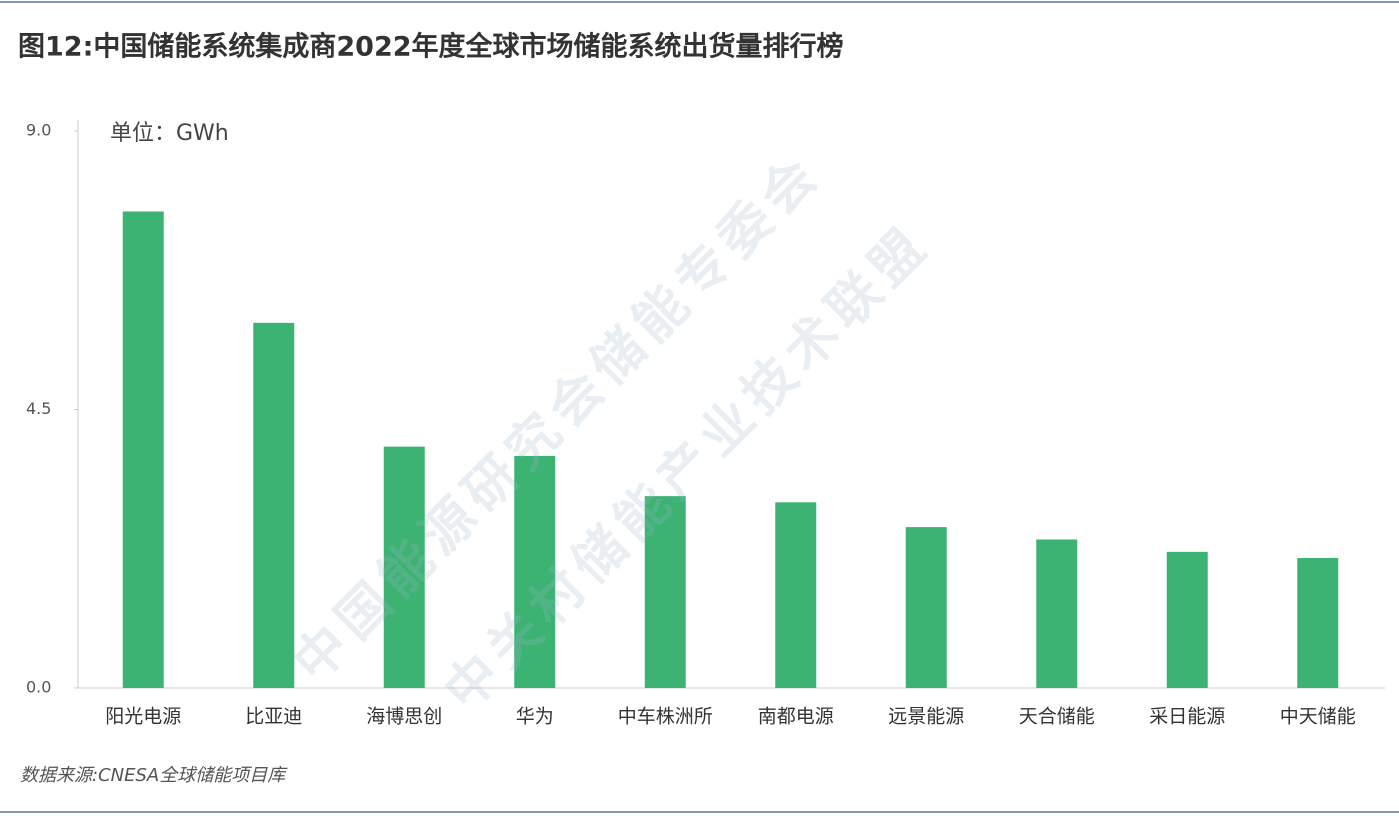  What do you see at coordinates (665, 717) in the screenshot?
I see `x-tick-label: 中车株洲所` at bounding box center [665, 717].